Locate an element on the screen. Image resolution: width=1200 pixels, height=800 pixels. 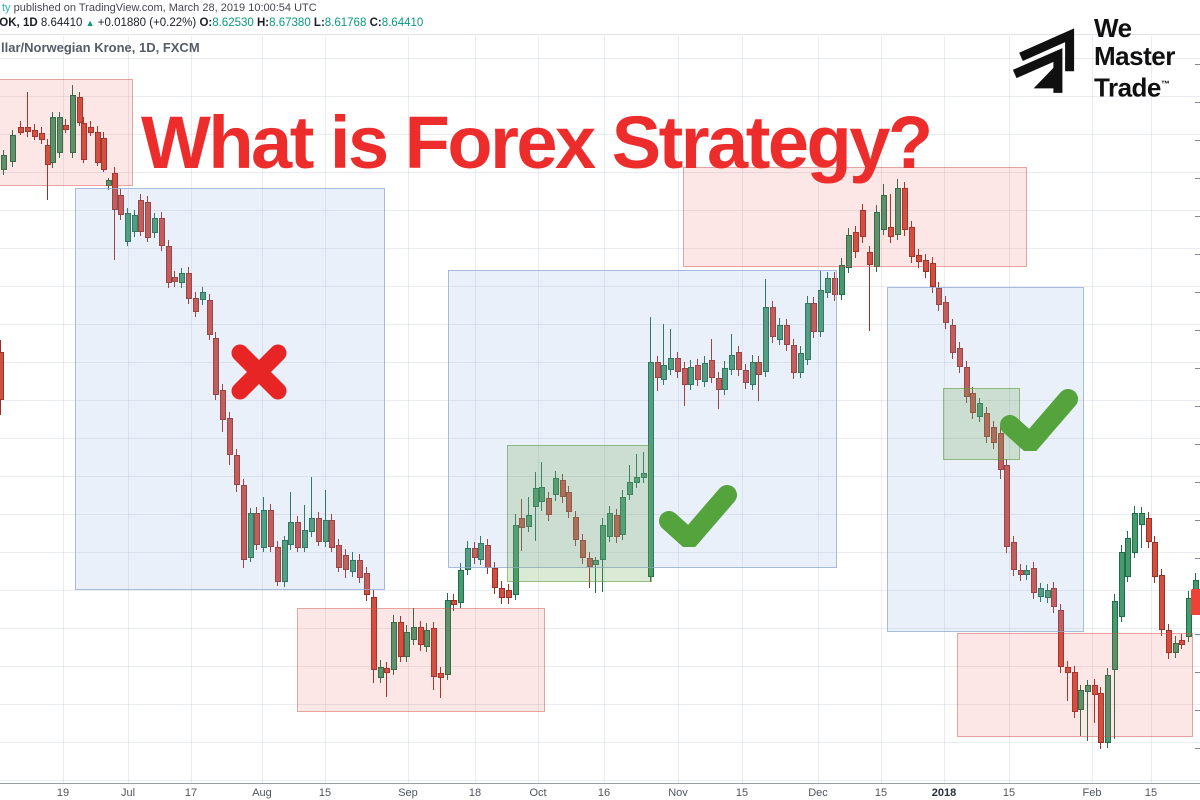
x-axis-label: Oct is located at coordinates (538, 793).